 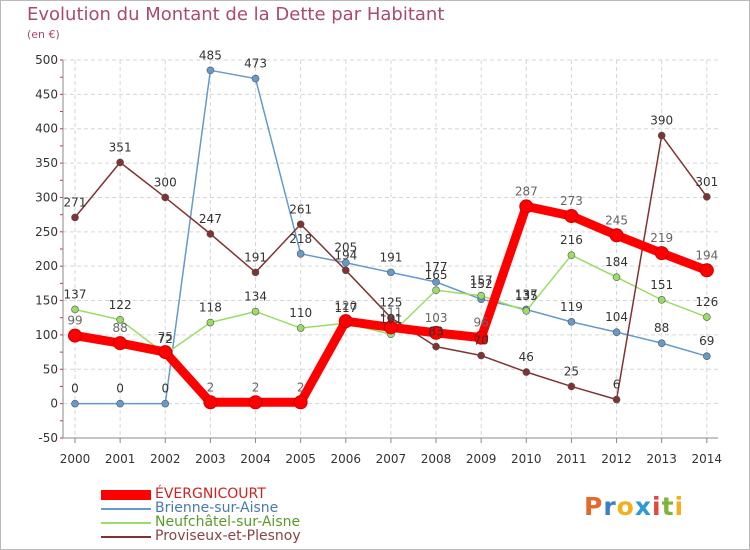 I want to click on data-label: 6, so click(x=617, y=385).